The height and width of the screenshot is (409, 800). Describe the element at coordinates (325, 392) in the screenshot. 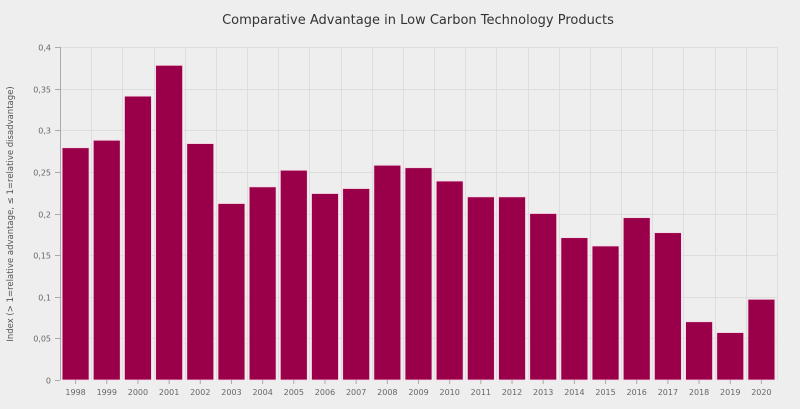

I see `x-tick-label: 2006` at that location.